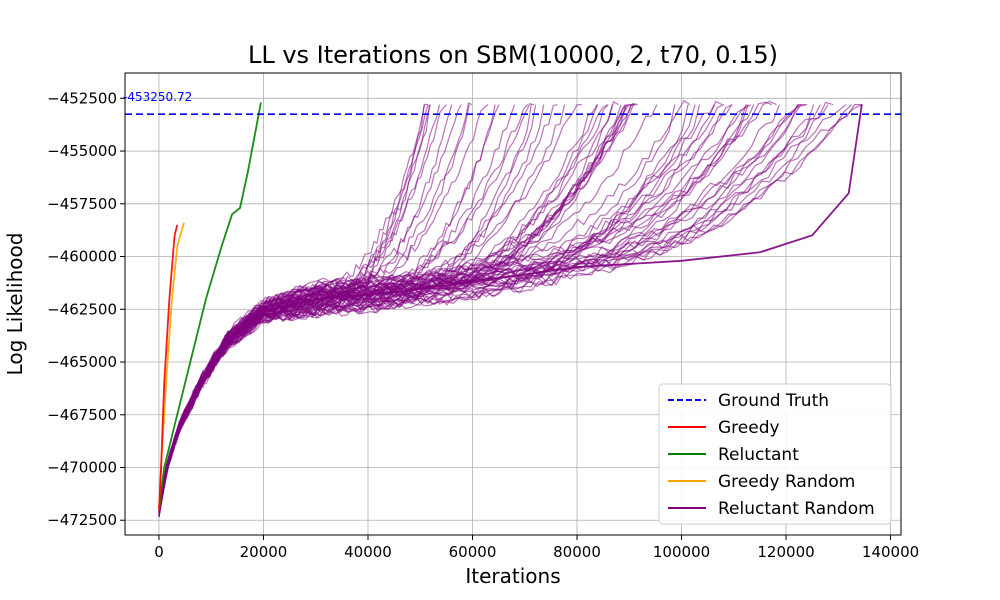 The height and width of the screenshot is (600, 1000). I want to click on y-tick-label: −452500, so click(82, 98).